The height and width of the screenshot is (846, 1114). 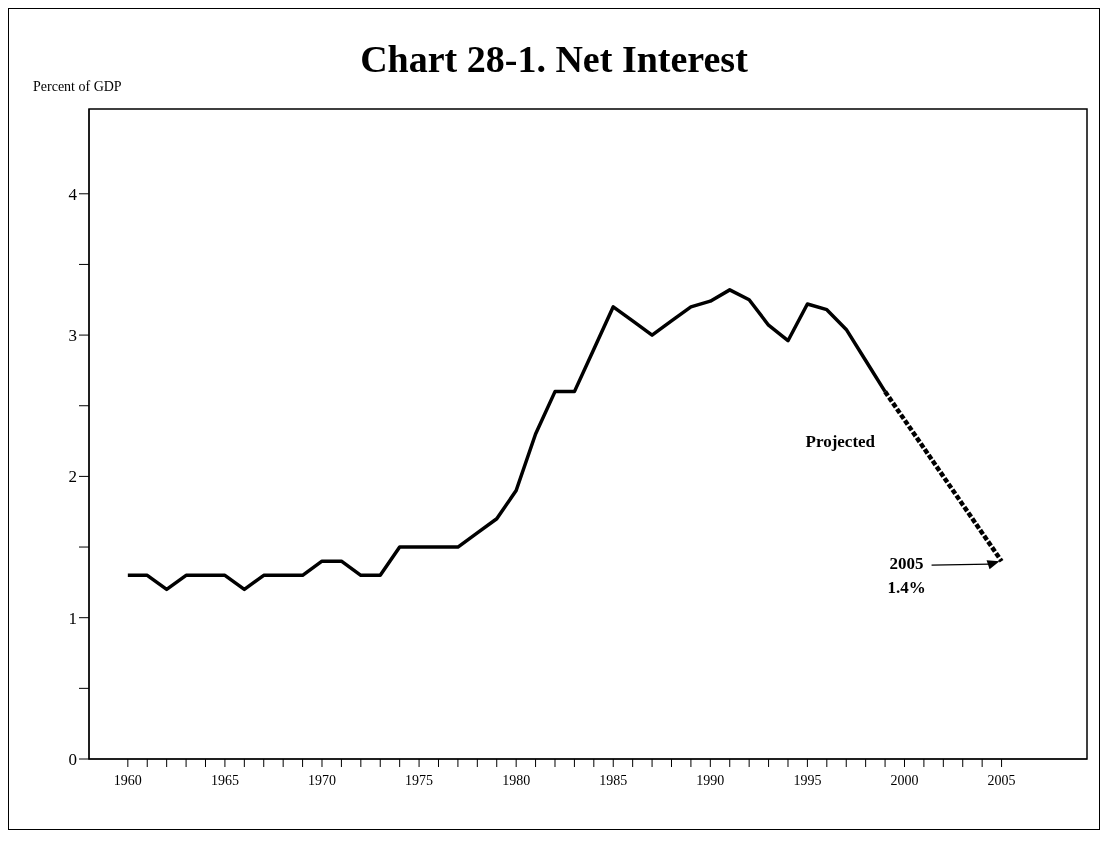 What do you see at coordinates (77, 87) in the screenshot?
I see `y-axis-title: Percent of GDP` at bounding box center [77, 87].